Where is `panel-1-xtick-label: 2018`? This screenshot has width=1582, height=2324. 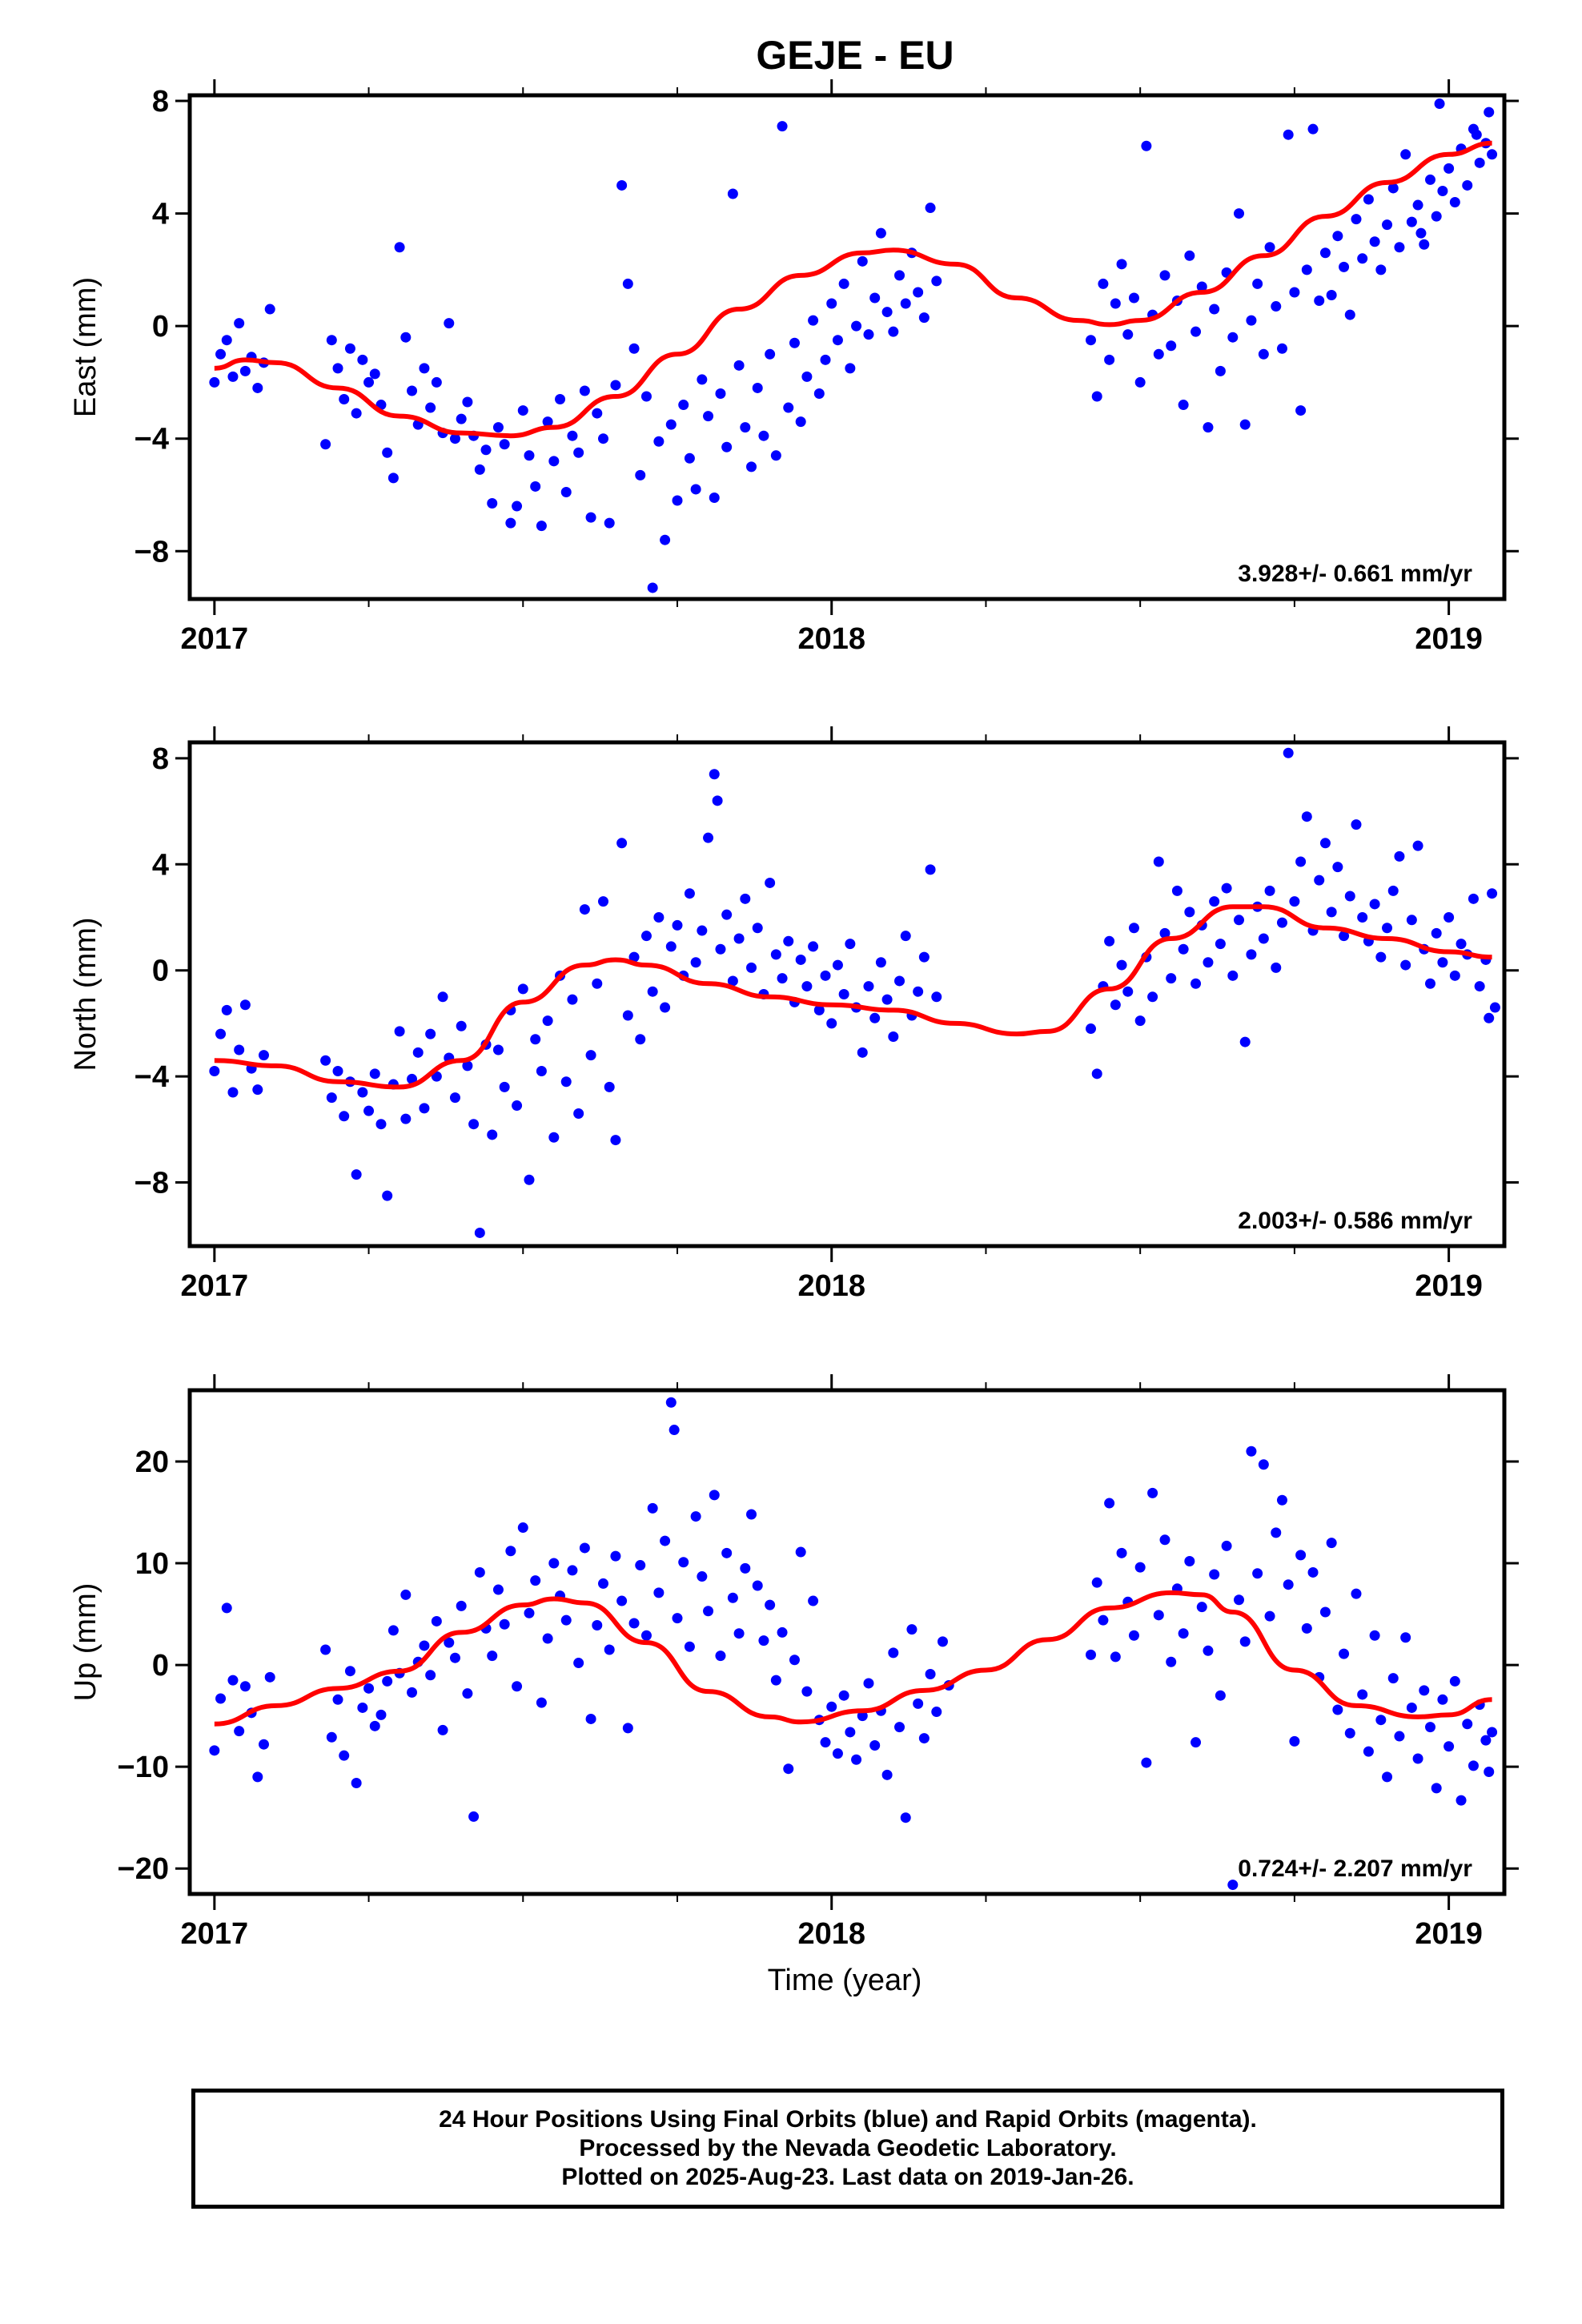 panel-1-xtick-label: 2018 is located at coordinates (831, 639).